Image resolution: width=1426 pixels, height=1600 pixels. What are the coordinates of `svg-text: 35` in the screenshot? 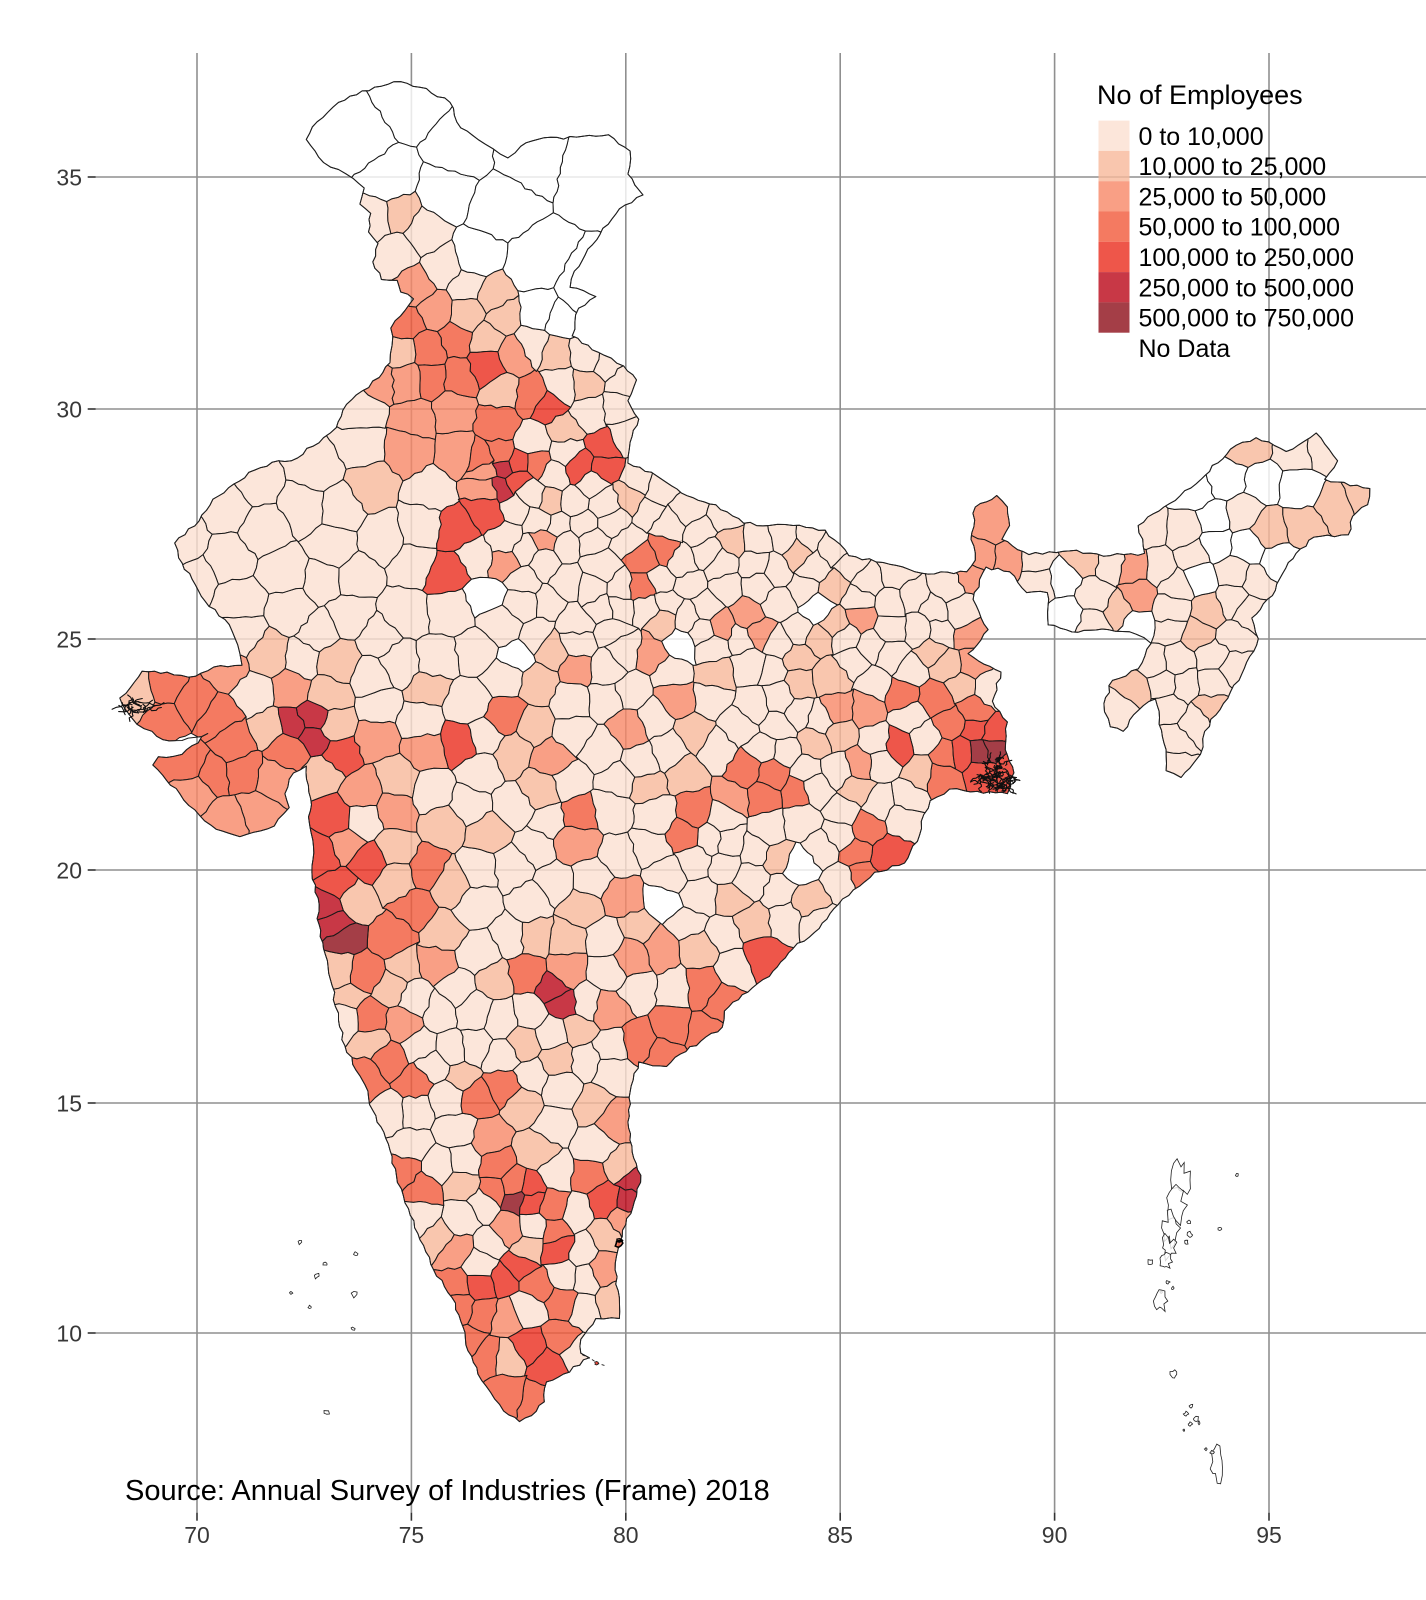 It's located at (69, 177).